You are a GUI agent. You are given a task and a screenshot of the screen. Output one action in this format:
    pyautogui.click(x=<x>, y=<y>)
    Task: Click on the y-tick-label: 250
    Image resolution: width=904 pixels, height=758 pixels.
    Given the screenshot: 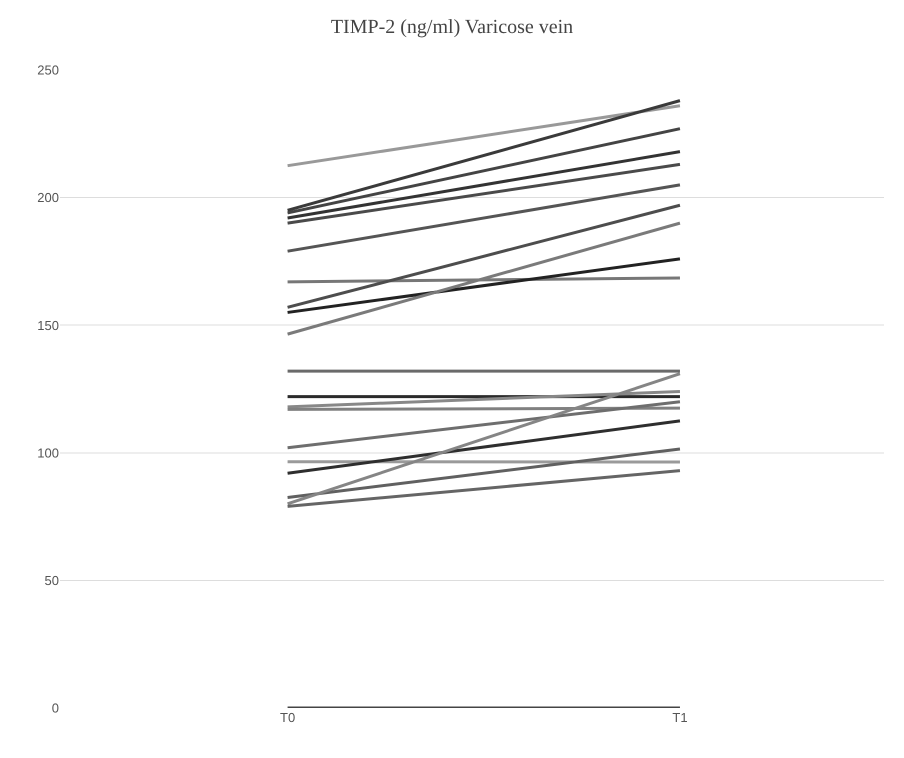 What is the action you would take?
    pyautogui.click(x=48, y=70)
    